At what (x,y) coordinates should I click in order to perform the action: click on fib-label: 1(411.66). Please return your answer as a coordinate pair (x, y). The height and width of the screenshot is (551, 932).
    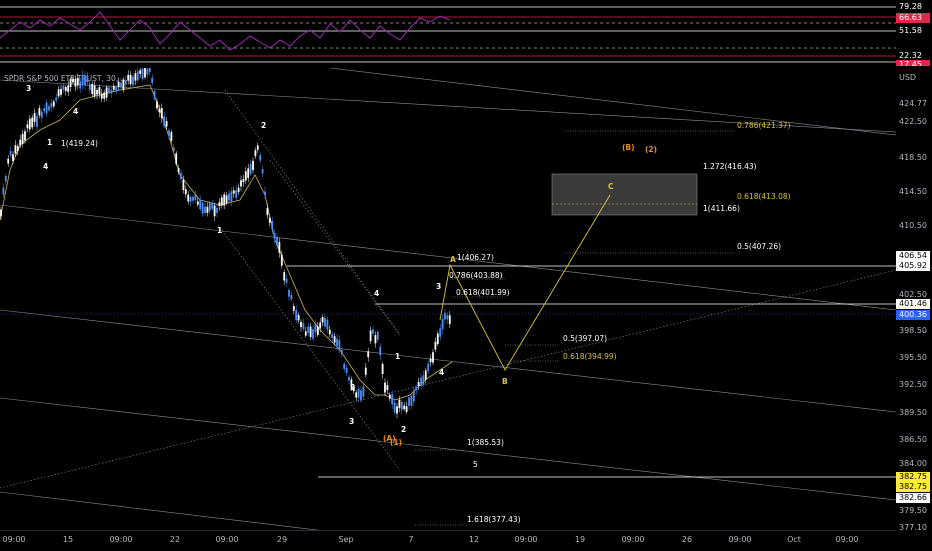
    Looking at the image, I should click on (721, 208).